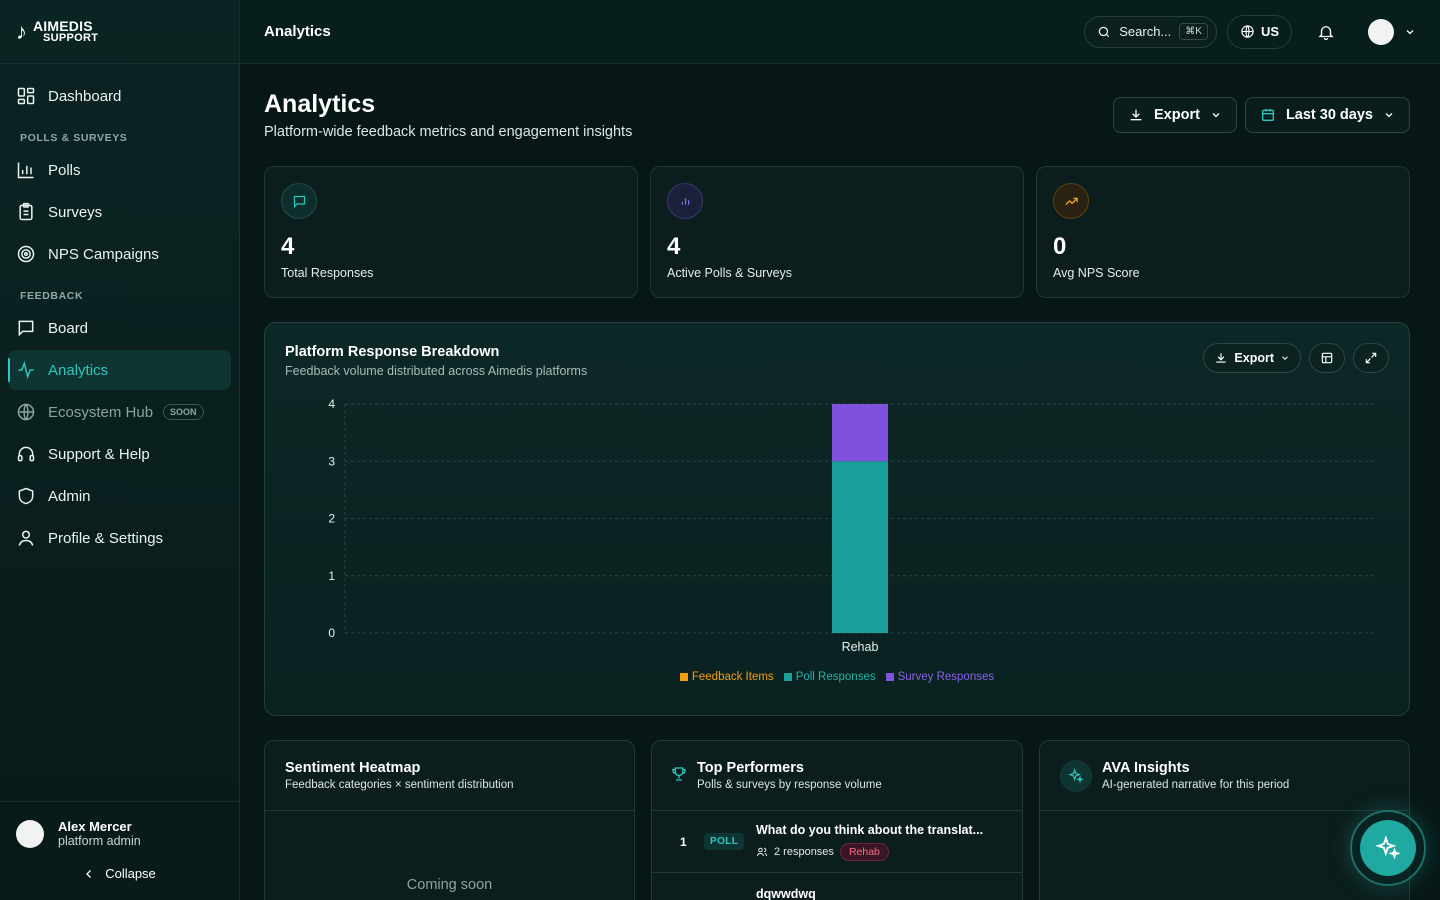  Describe the element at coordinates (297, 31) in the screenshot. I see `topbar-title: Analytics` at that location.